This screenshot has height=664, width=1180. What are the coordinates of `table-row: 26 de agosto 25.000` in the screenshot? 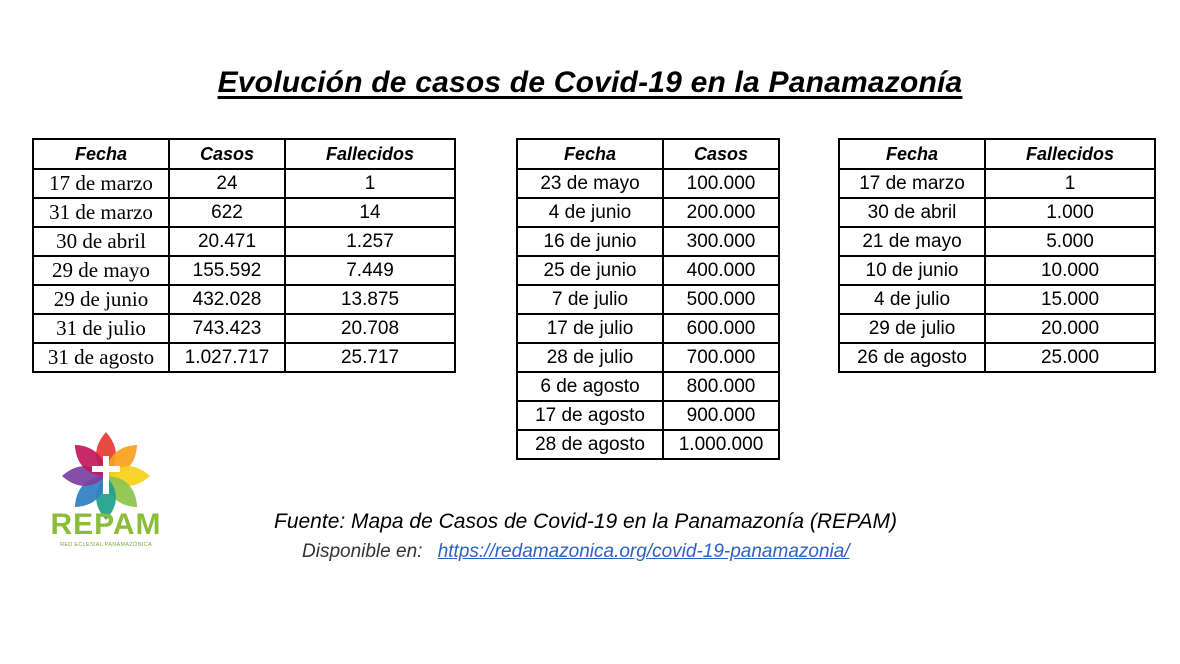 It's located at (997, 357).